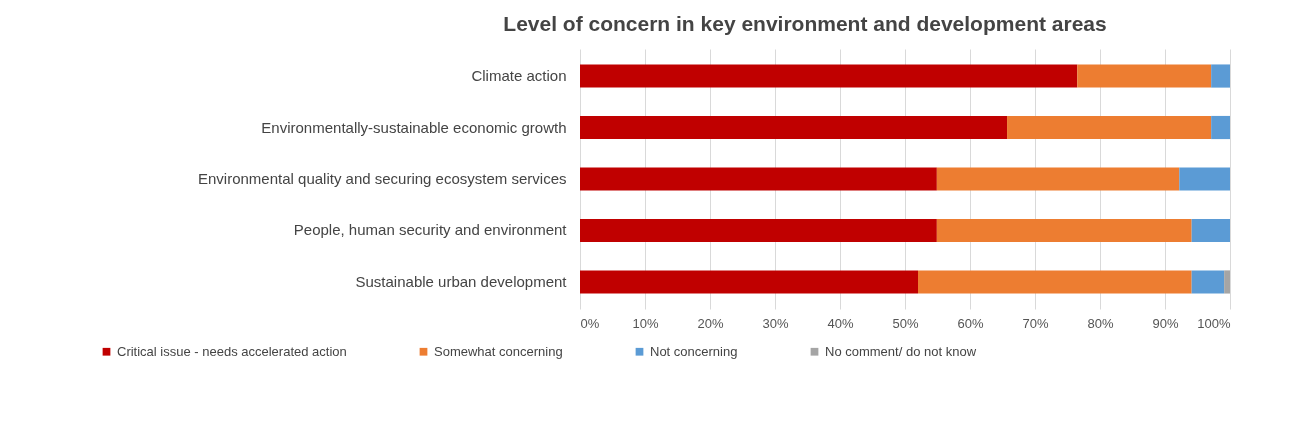 This screenshot has width=1296, height=432. Describe the element at coordinates (840, 323) in the screenshot. I see `x-tick-label: 40%` at that location.